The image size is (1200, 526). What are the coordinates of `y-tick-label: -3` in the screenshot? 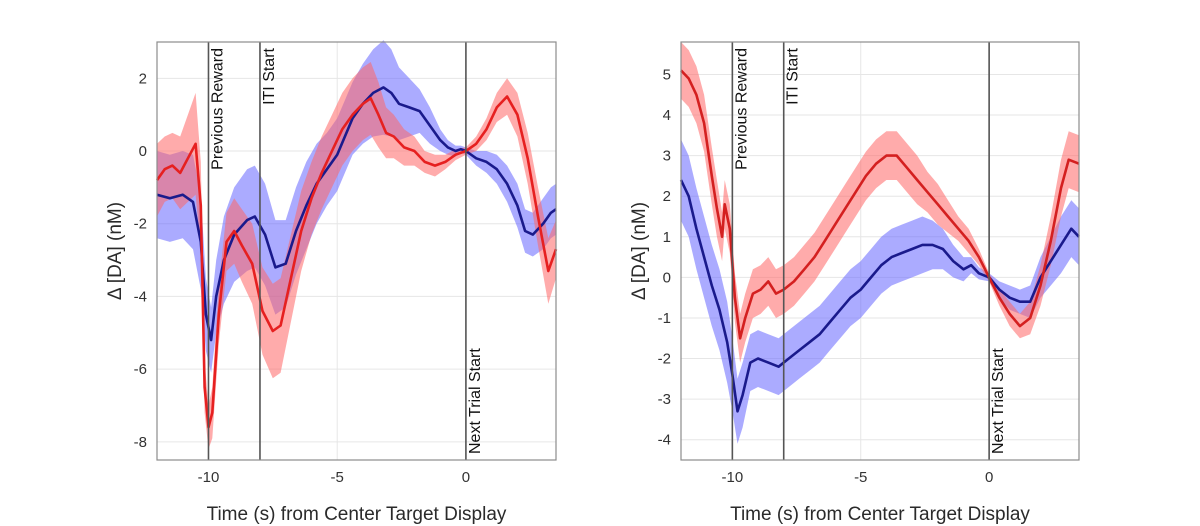 It's located at (664, 399).